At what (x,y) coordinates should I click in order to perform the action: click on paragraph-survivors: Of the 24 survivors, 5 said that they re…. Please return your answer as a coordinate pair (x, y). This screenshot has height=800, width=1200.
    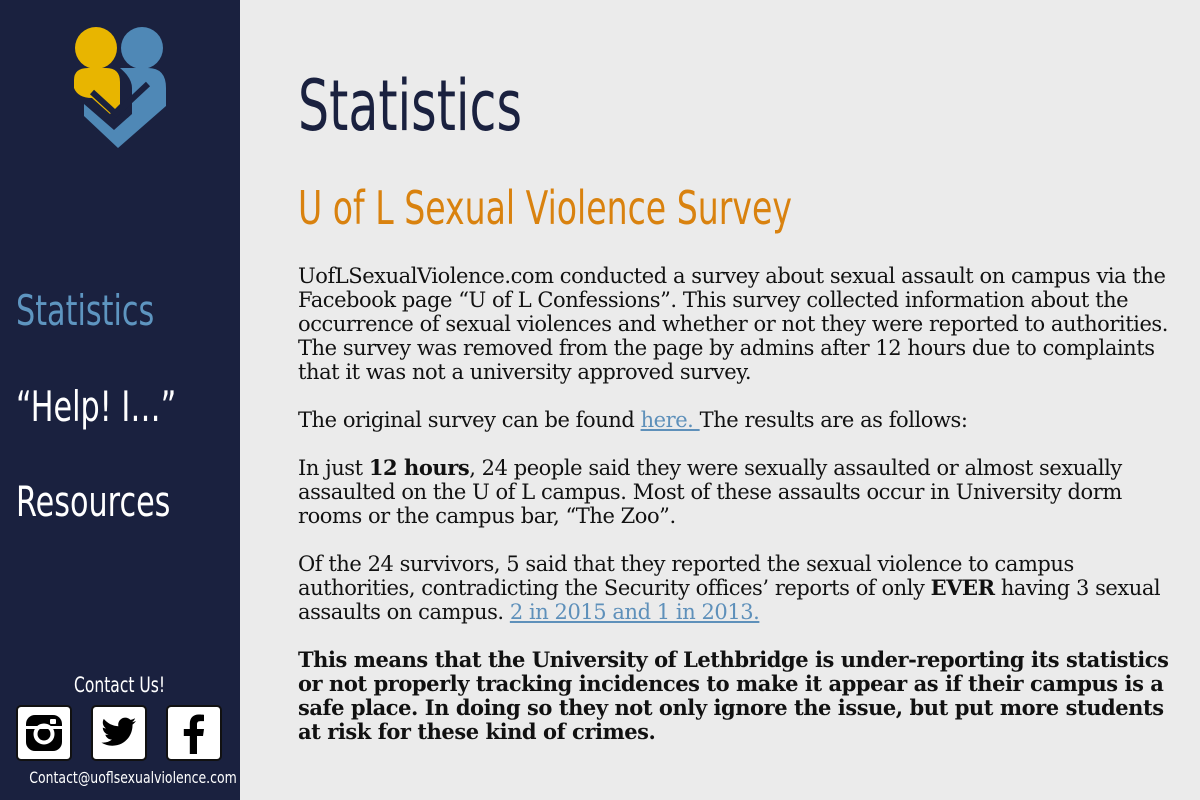
    Looking at the image, I should click on (738, 588).